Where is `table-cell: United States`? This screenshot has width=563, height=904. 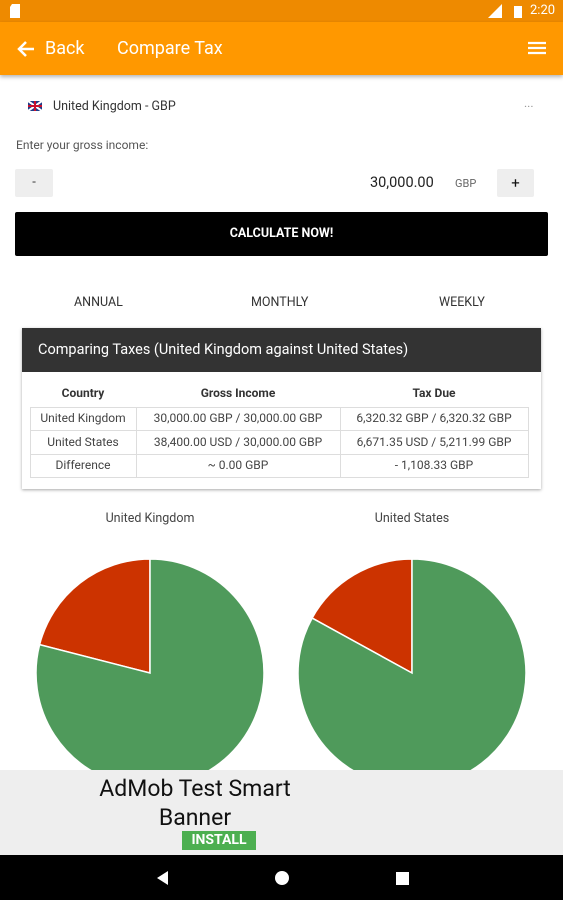 table-cell: United States is located at coordinates (83, 441).